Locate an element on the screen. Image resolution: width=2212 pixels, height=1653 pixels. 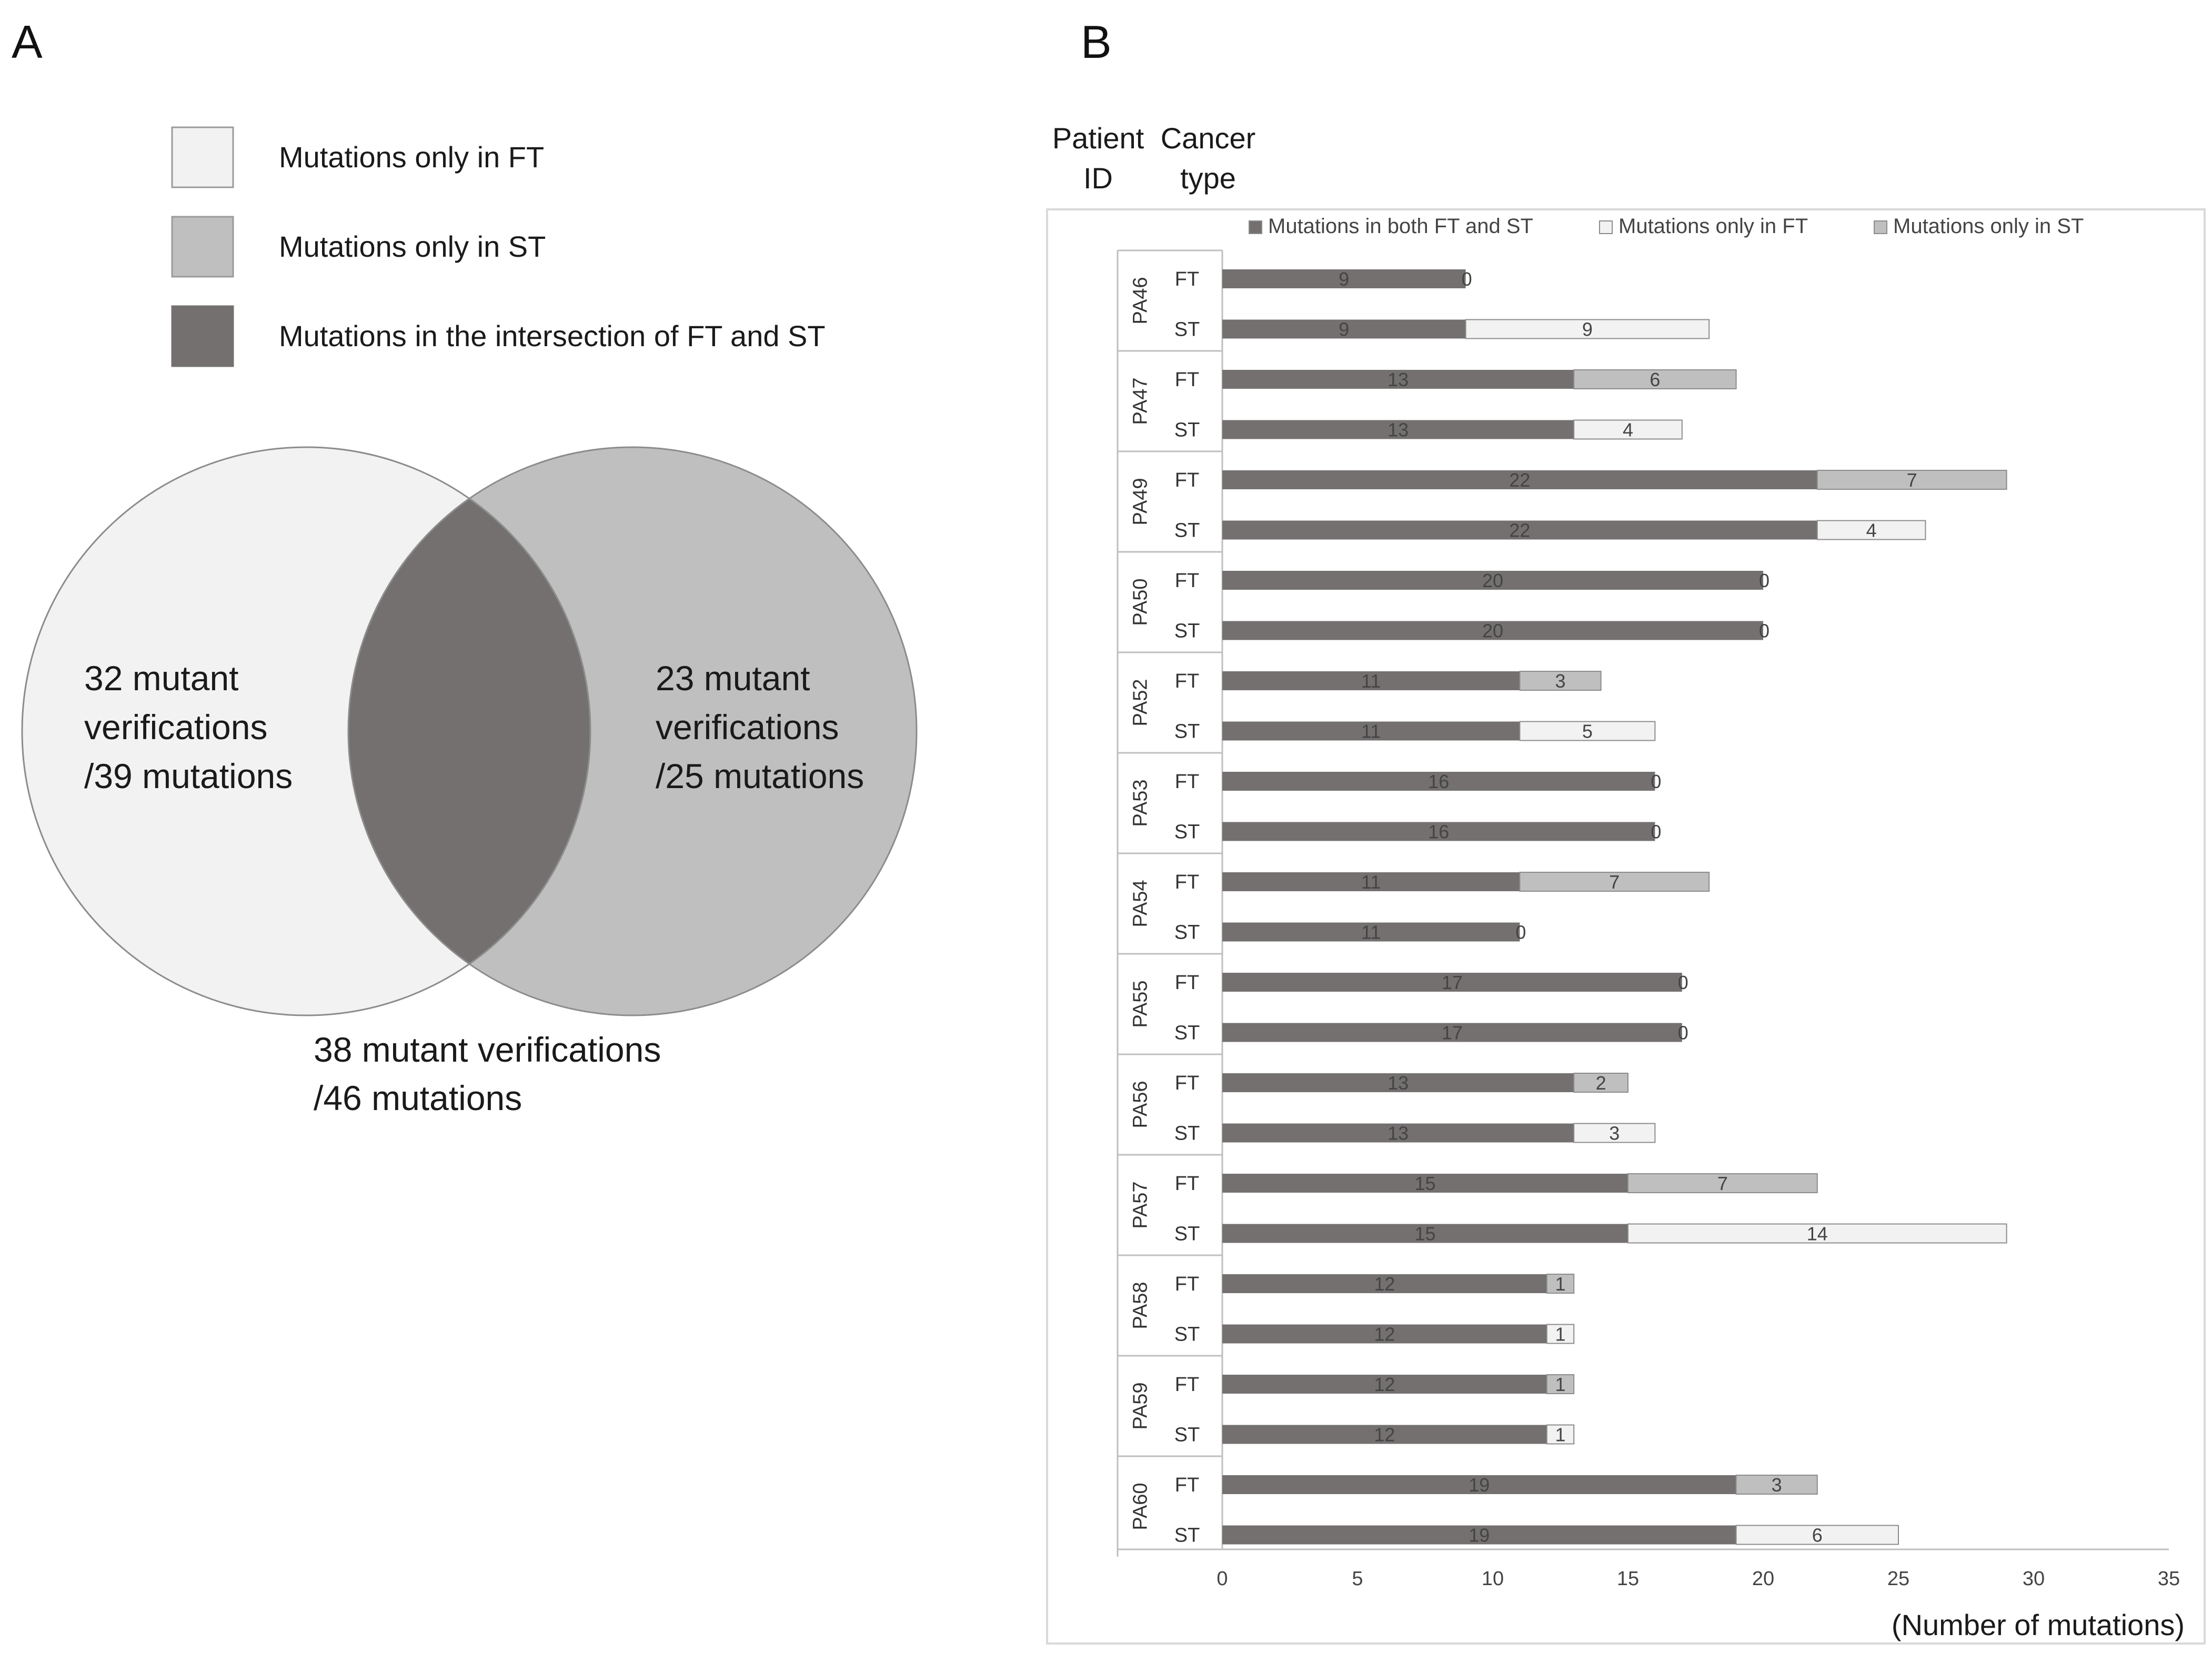
header-patient-line-2: ID is located at coordinates (1098, 178).